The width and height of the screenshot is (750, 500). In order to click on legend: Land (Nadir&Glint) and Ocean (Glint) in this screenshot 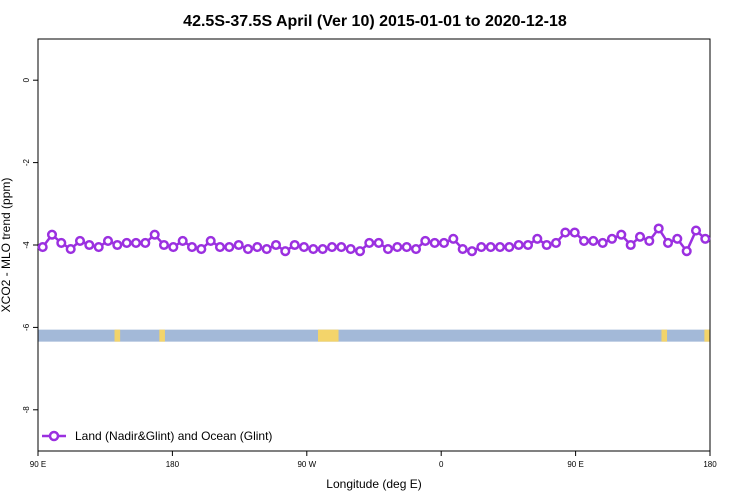, I will do `click(157, 436)`.